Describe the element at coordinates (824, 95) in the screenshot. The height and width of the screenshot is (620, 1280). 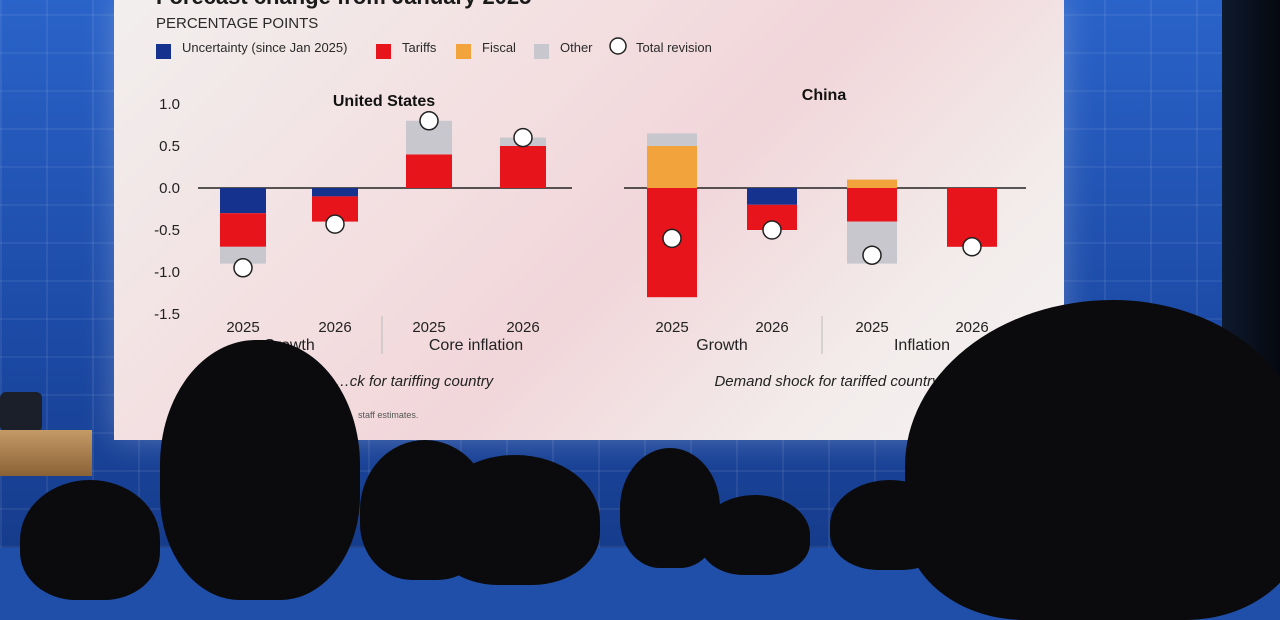
I see `chart-title: China` at that location.